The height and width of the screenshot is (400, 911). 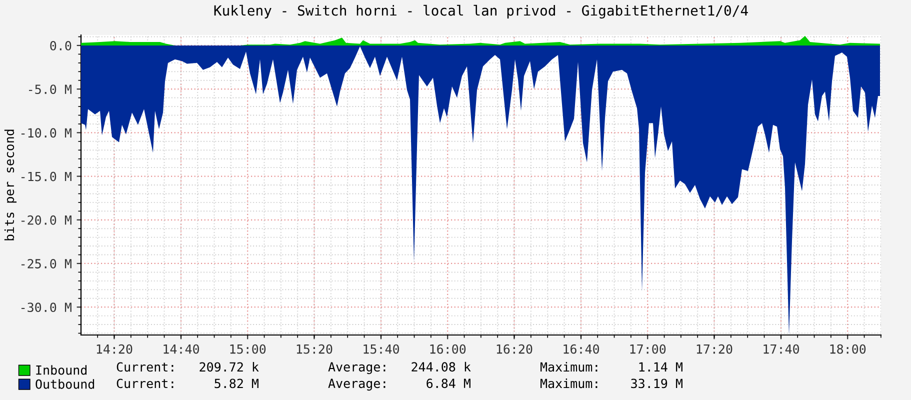 I want to click on x-tick-label: 16:40, so click(x=582, y=349).